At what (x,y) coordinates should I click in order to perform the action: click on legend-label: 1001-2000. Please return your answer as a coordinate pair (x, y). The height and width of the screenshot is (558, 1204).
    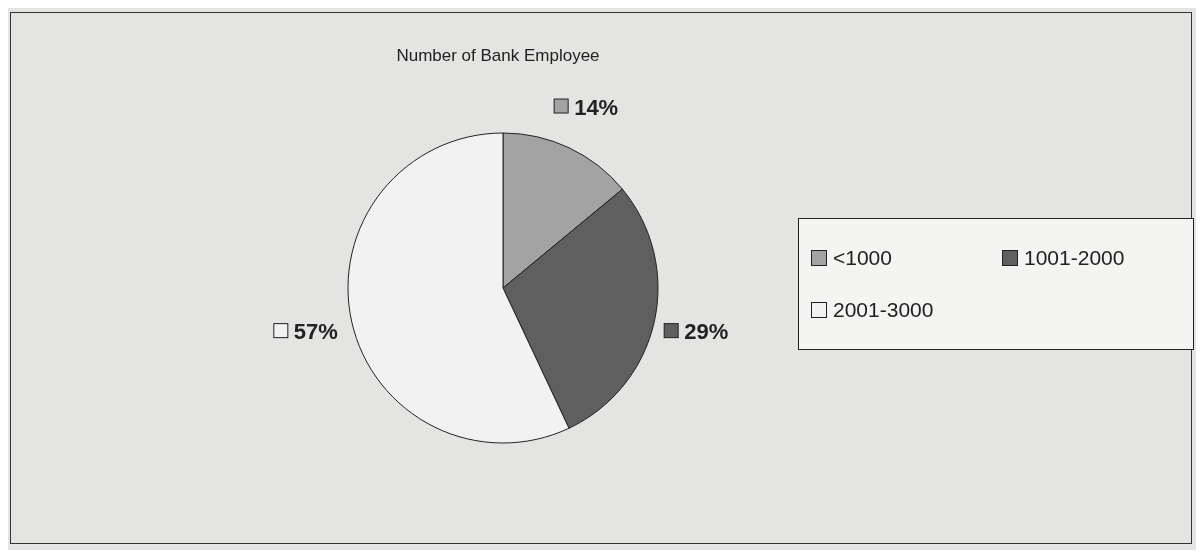
    Looking at the image, I should click on (1074, 258).